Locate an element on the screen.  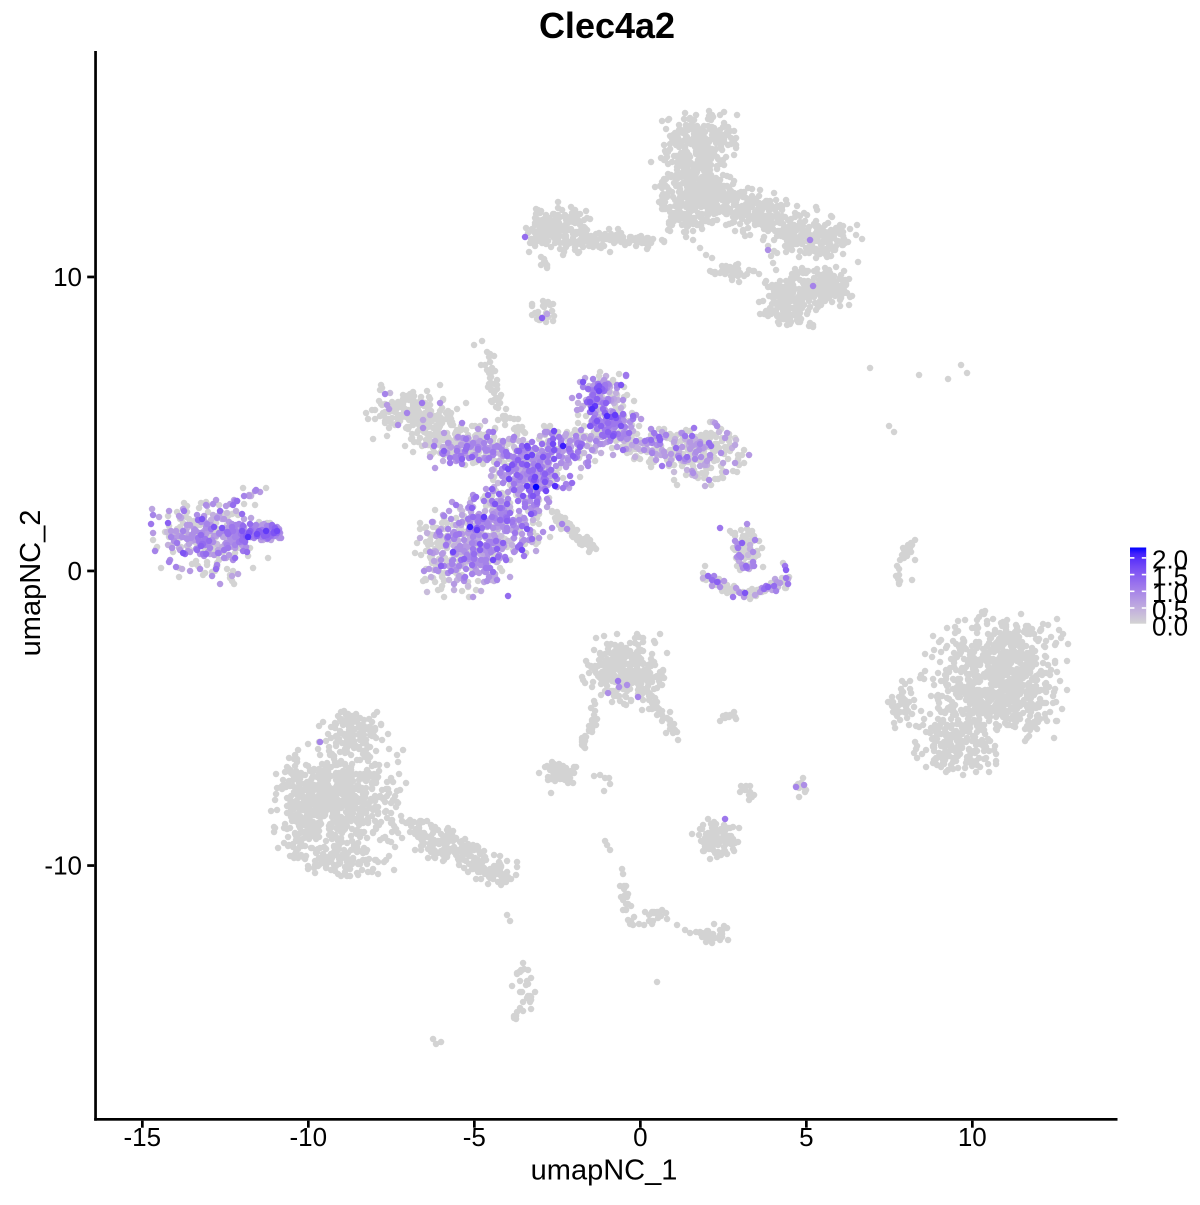
svg-text: 1.5 is located at coordinates (1170, 576).